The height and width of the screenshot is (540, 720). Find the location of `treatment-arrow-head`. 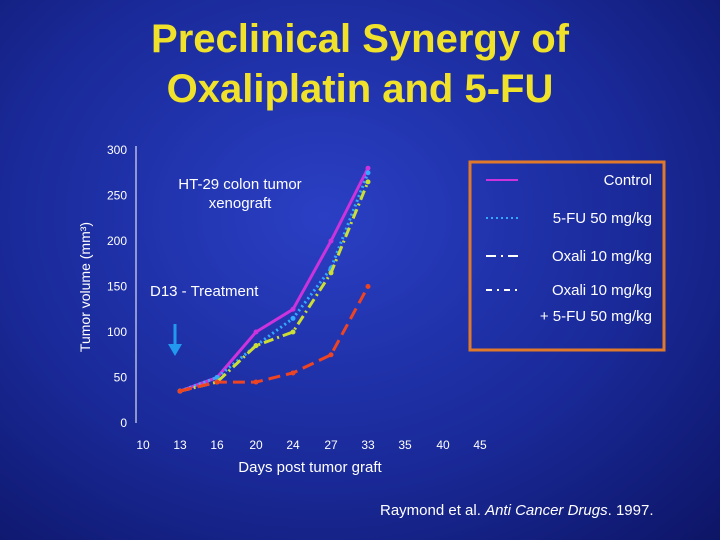

treatment-arrow-head is located at coordinates (175, 350).